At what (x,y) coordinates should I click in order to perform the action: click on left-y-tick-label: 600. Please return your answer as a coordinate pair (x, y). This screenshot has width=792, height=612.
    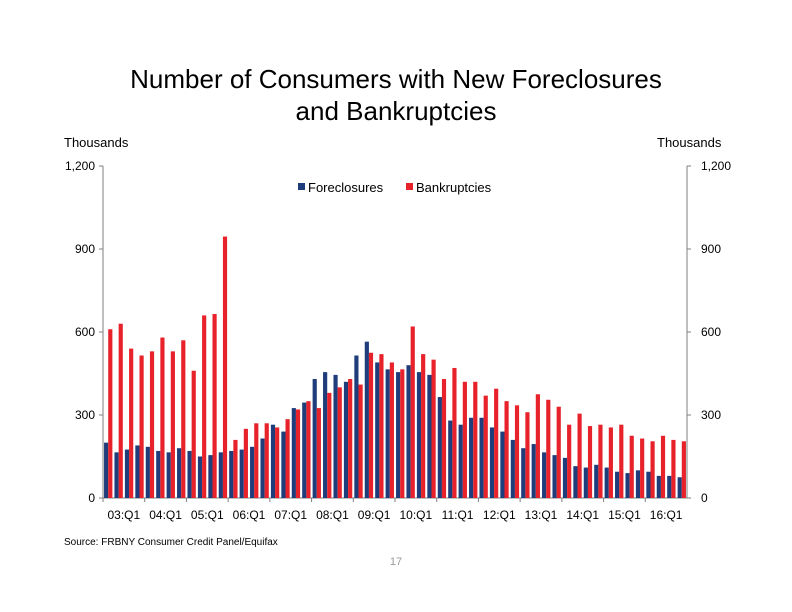
    Looking at the image, I should click on (85, 332).